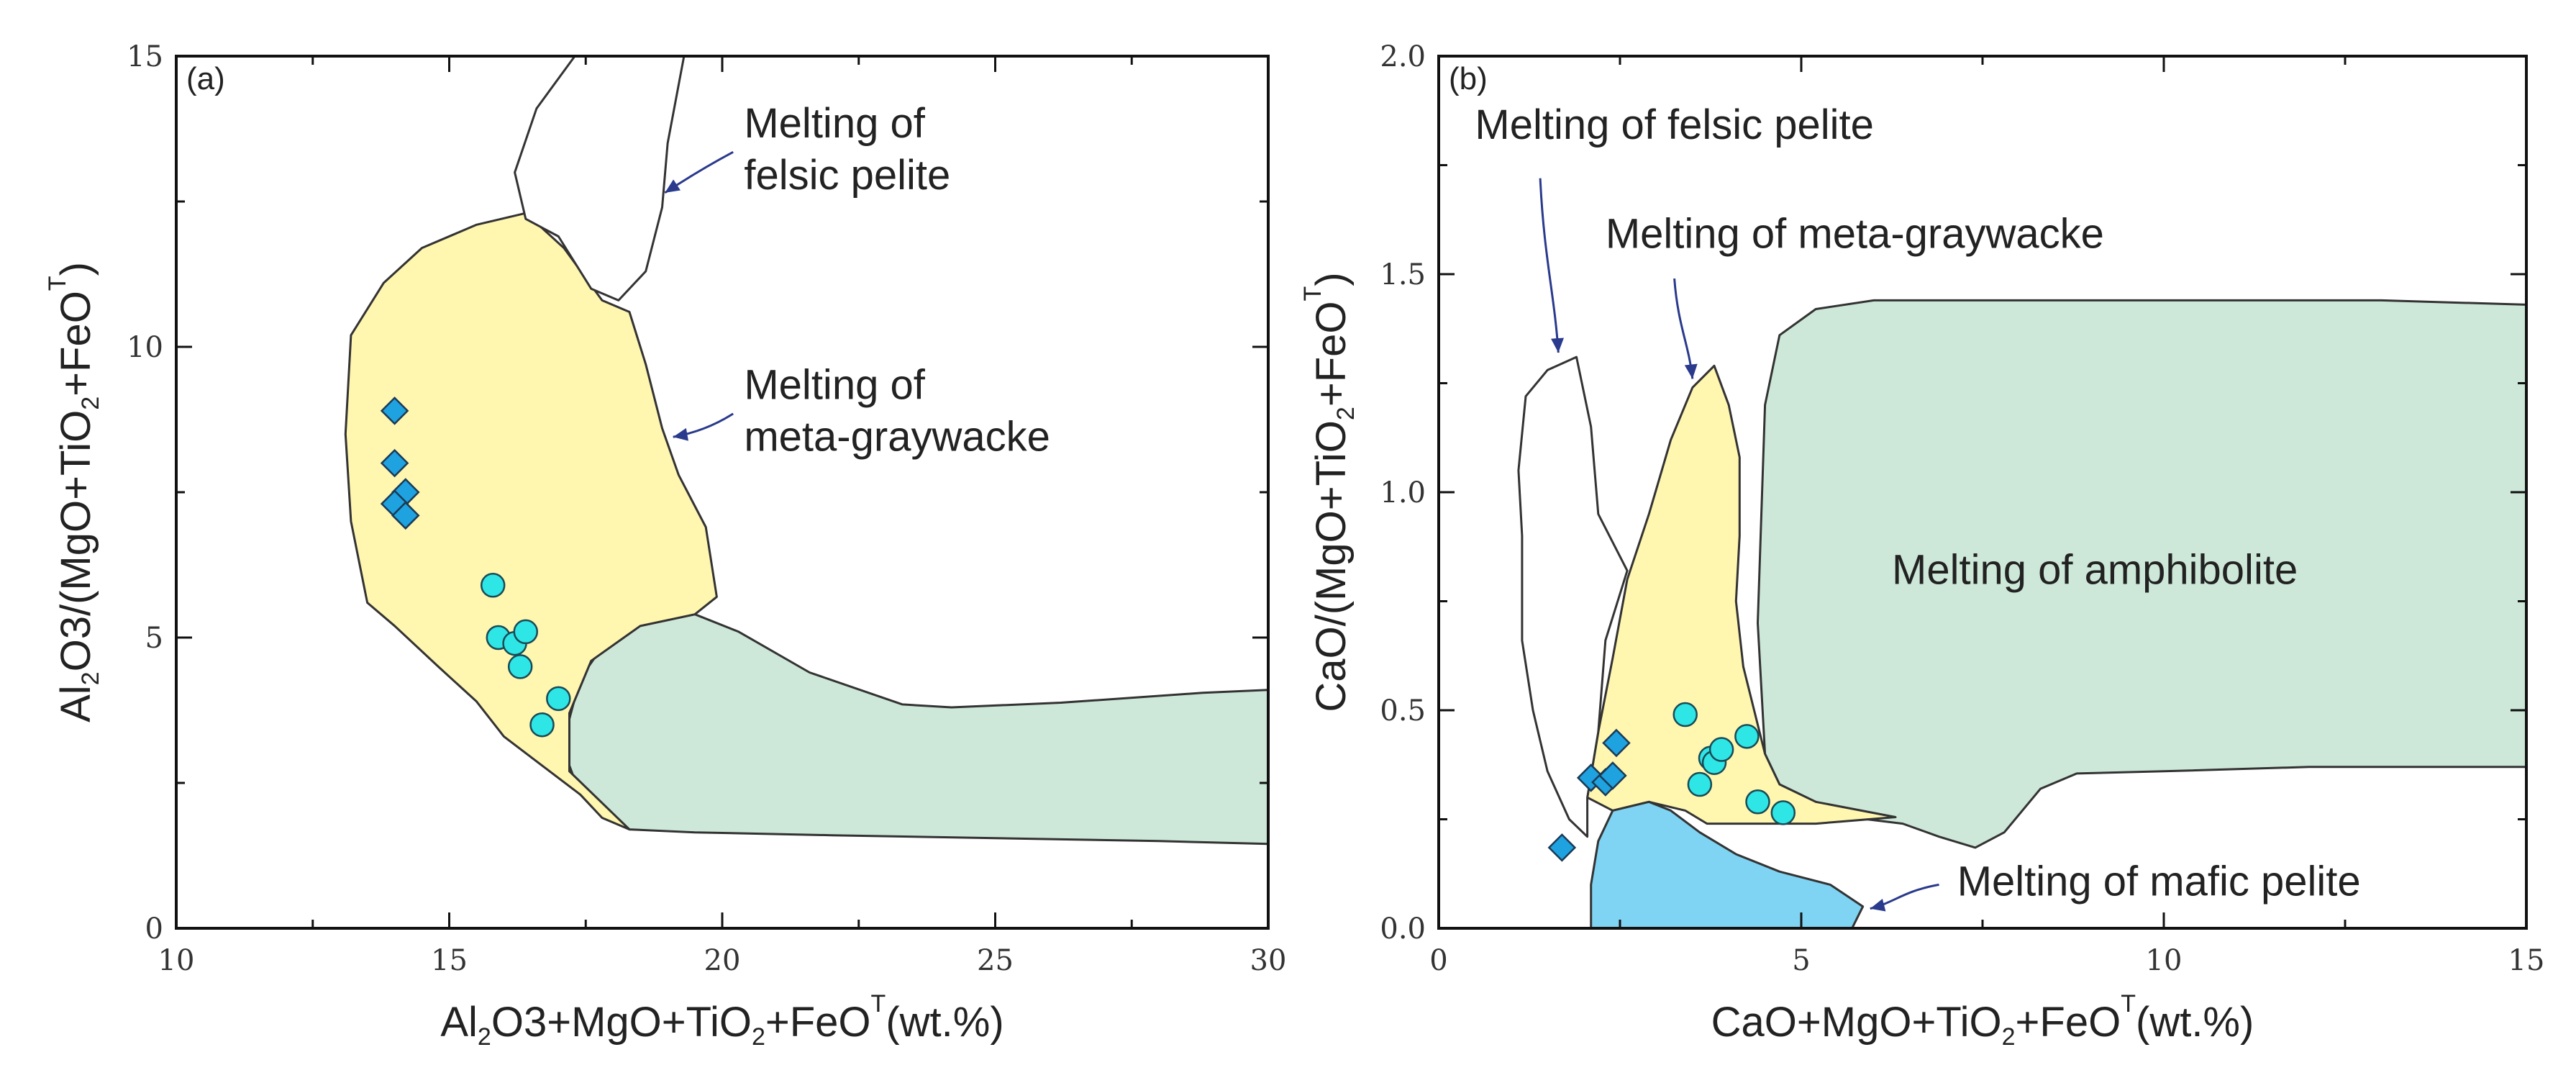  I want to click on x-axis-title-b-part: CaO+MgO+TiO, so click(1857, 1022).